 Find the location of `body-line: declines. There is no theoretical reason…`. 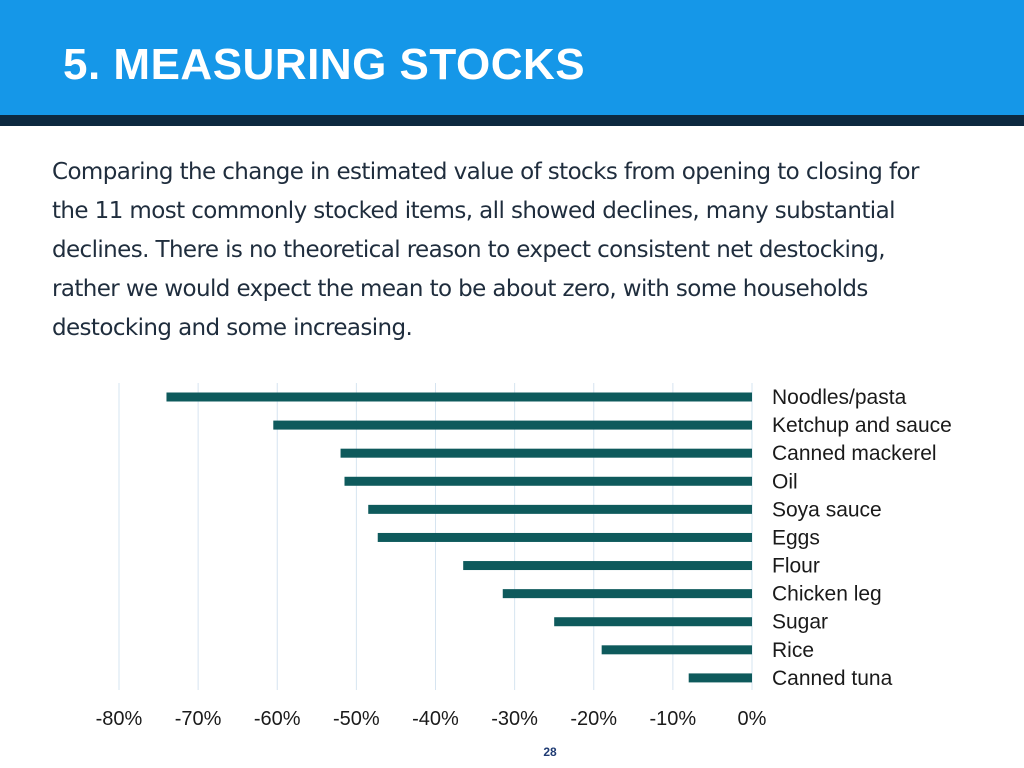

body-line: declines. There is no theoretical reason… is located at coordinates (469, 250).